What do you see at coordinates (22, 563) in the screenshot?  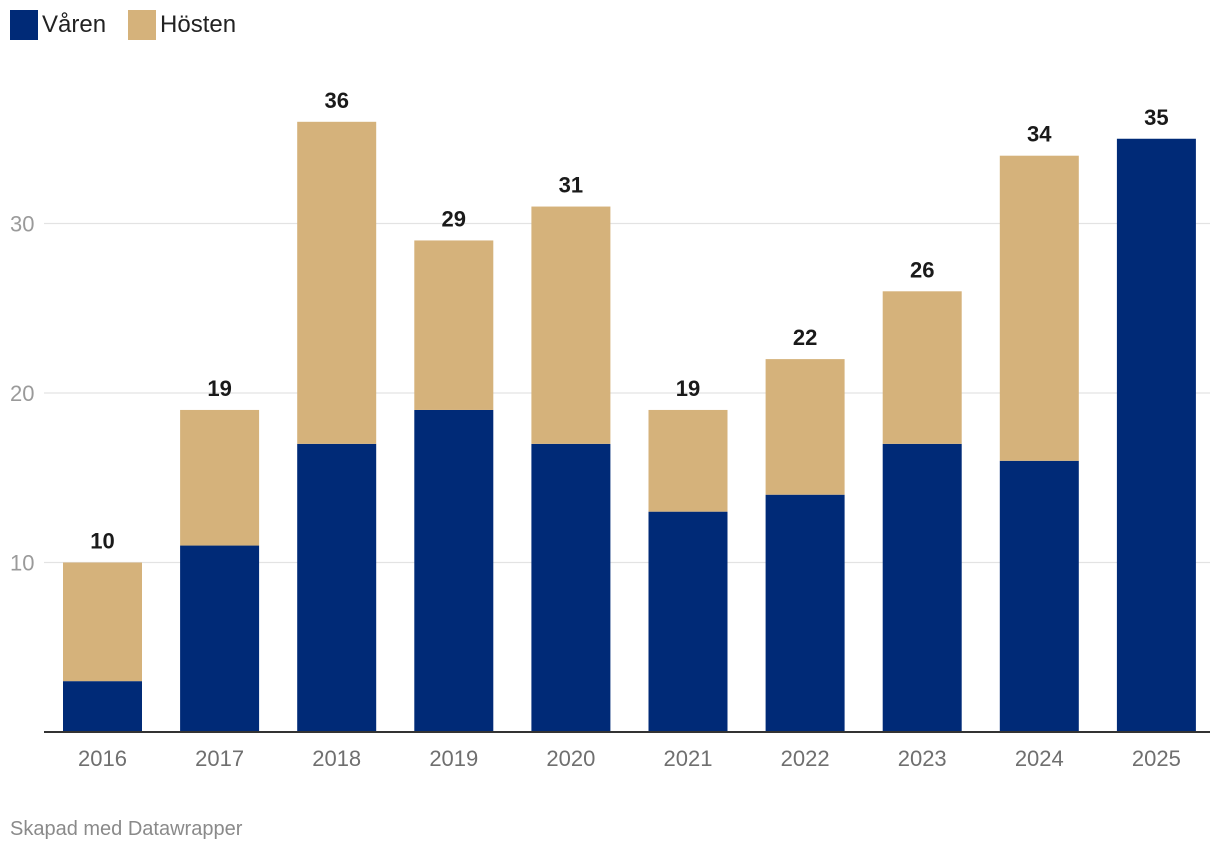 I see `y-tick-label-10: 10` at bounding box center [22, 563].